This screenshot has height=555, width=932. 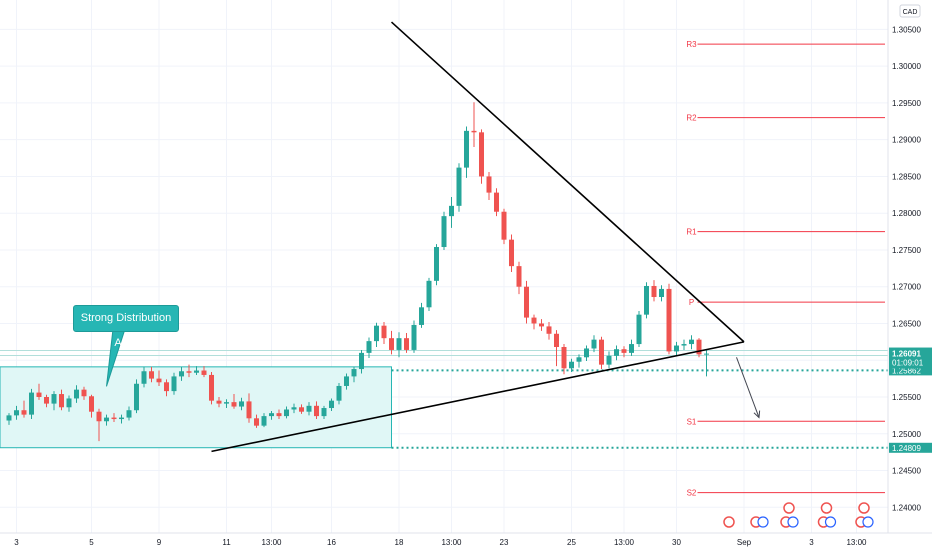 What do you see at coordinates (856, 542) in the screenshot?
I see `time-tick-label: 13:00` at bounding box center [856, 542].